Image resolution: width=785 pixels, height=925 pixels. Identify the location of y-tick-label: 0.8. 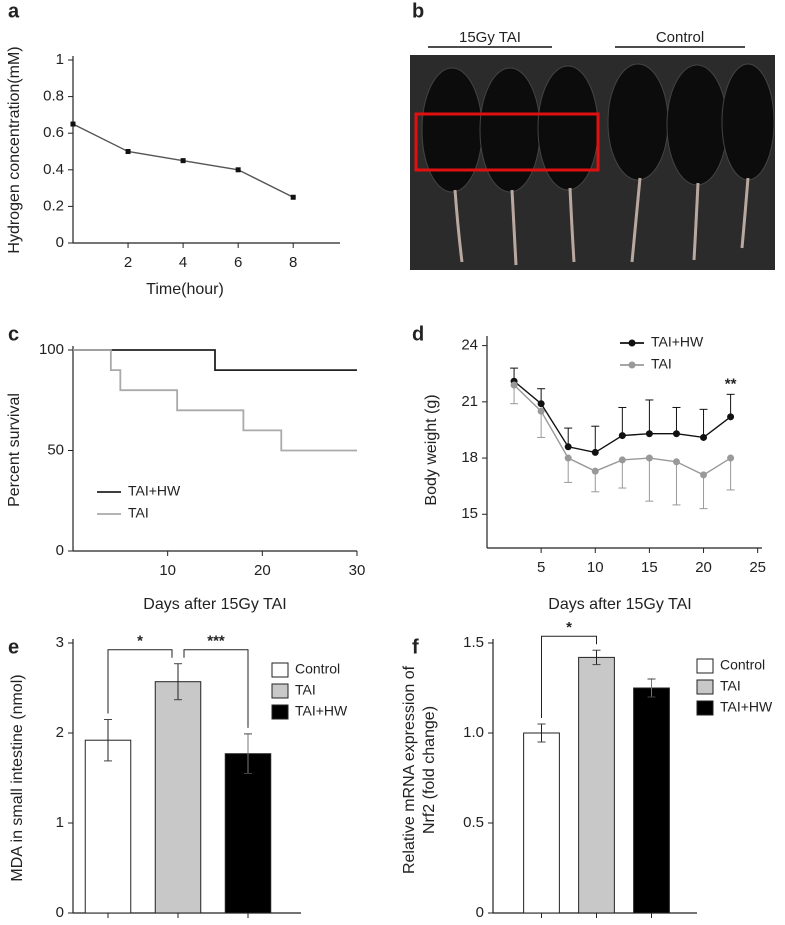
(53, 96).